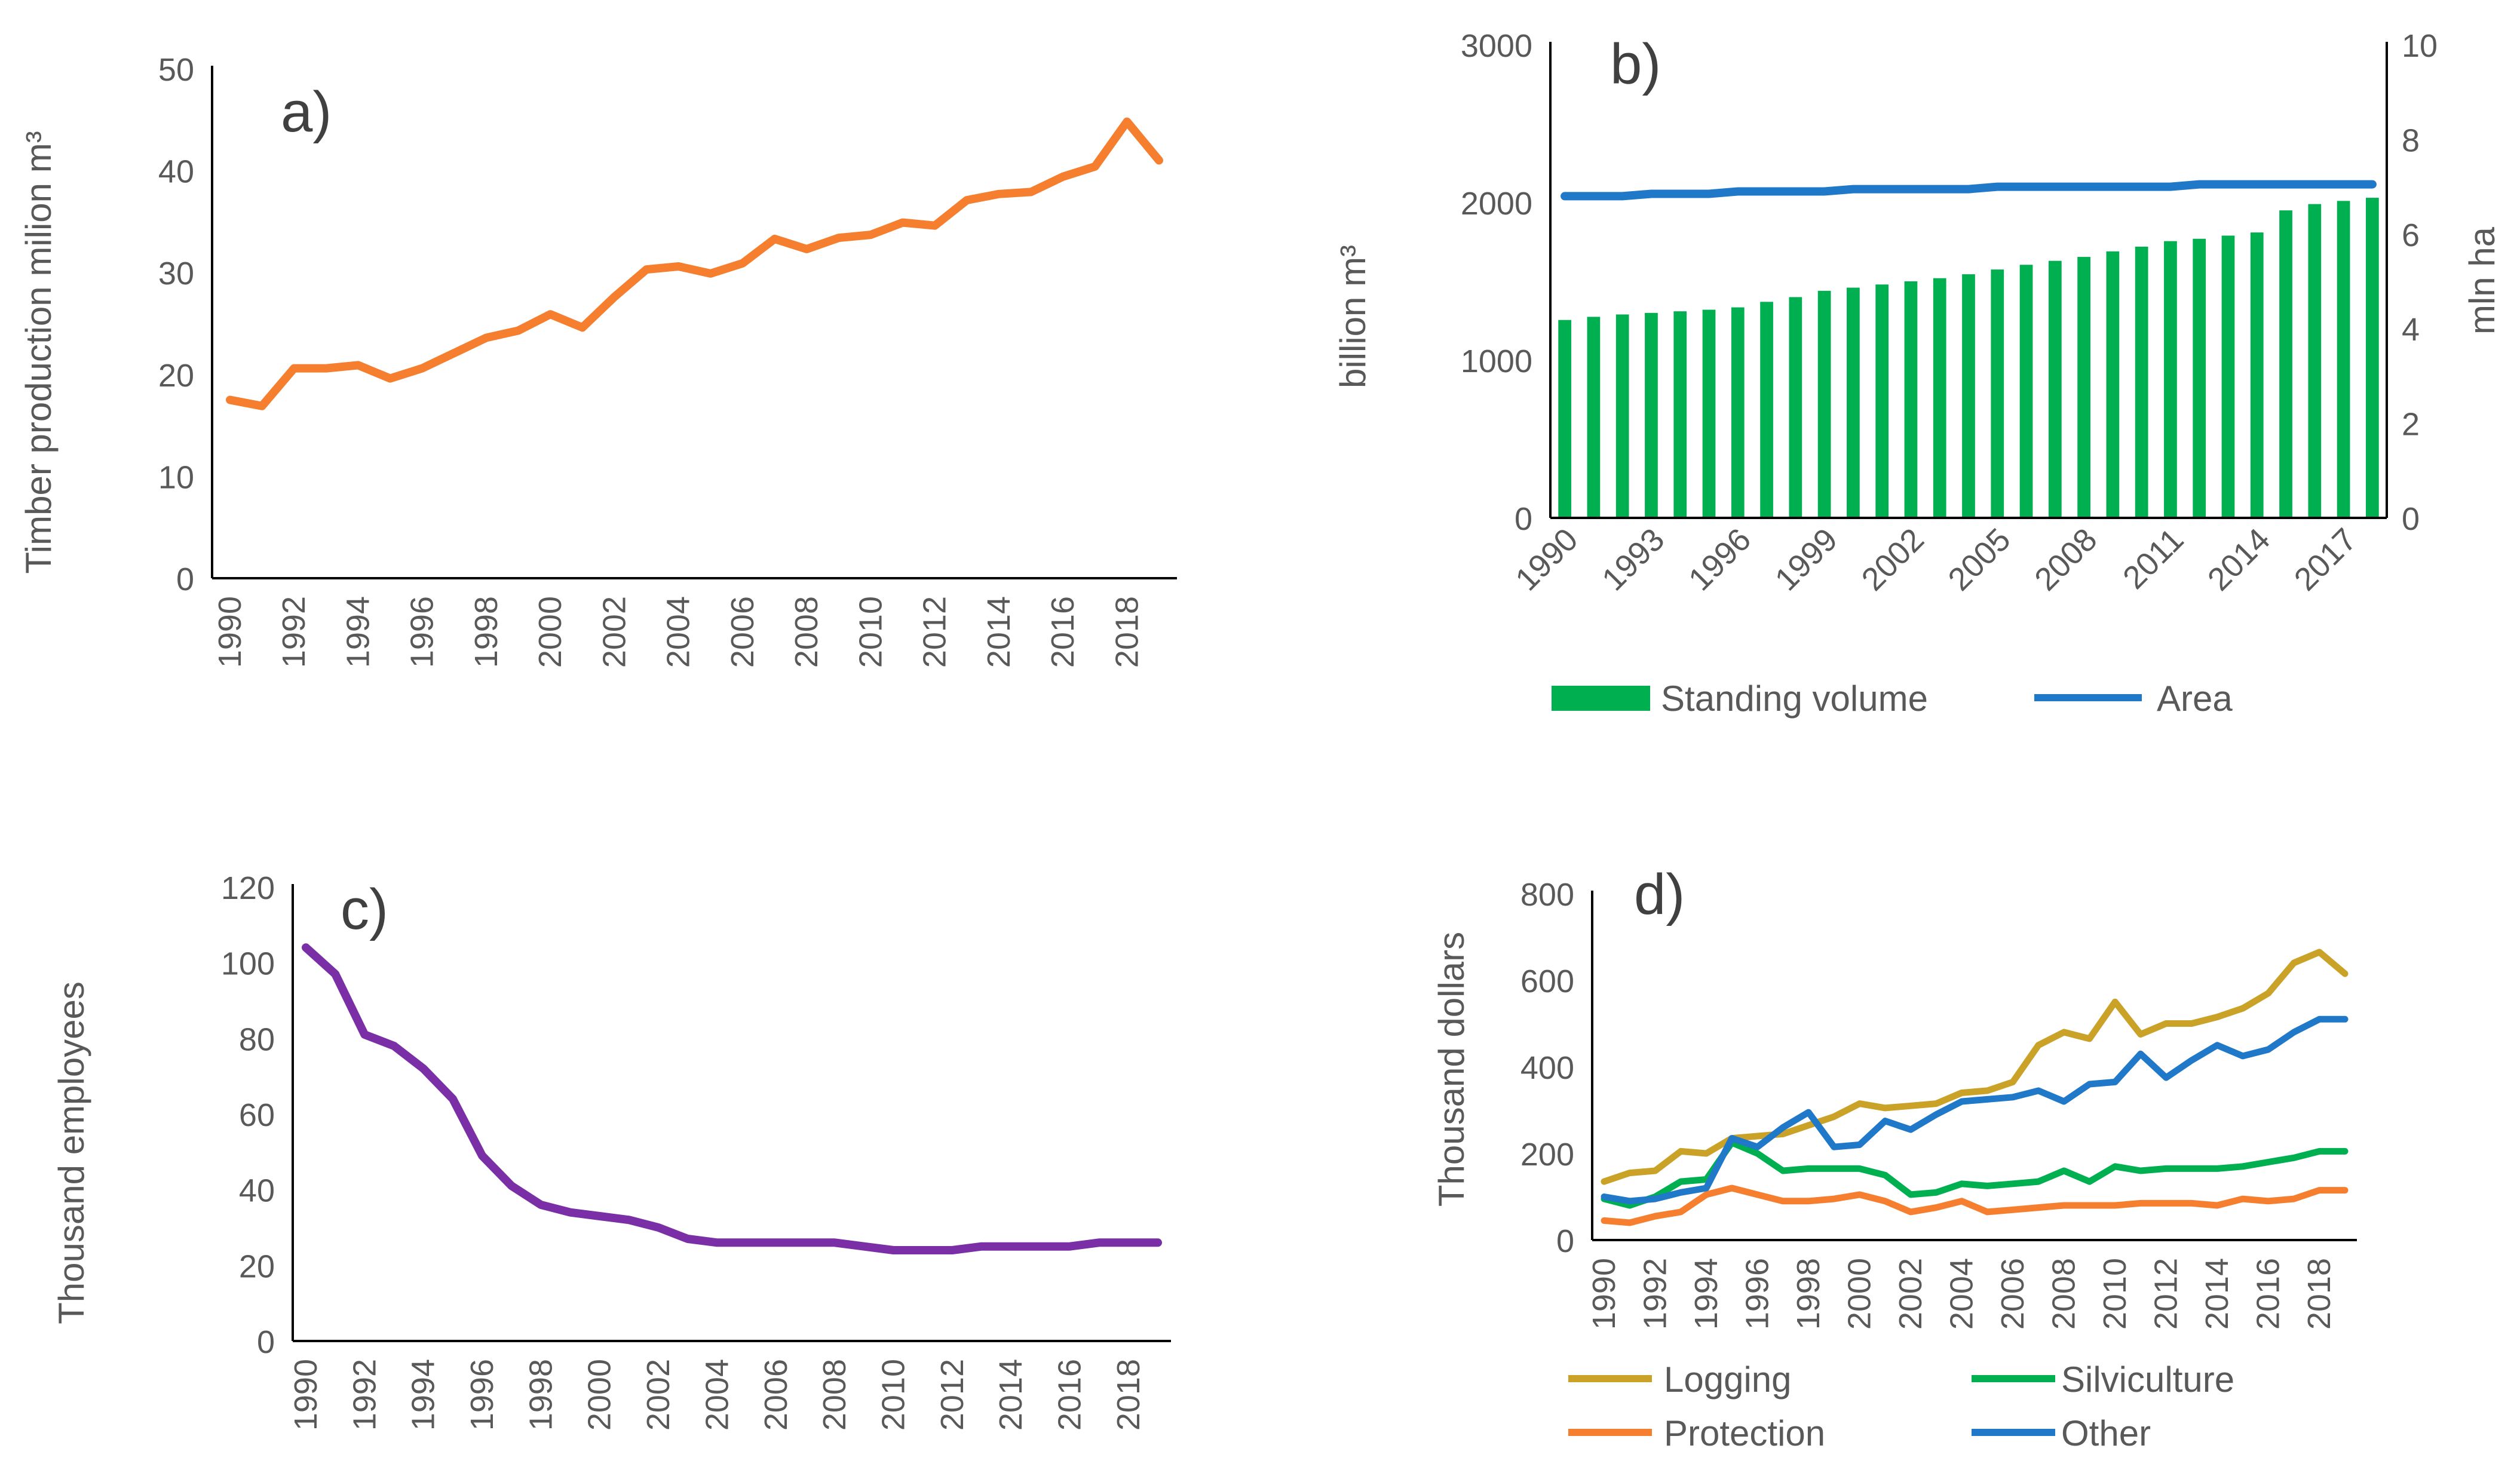 This screenshot has width=2520, height=1476. What do you see at coordinates (1497, 46) in the screenshot?
I see `y-tick-label: 3000` at bounding box center [1497, 46].